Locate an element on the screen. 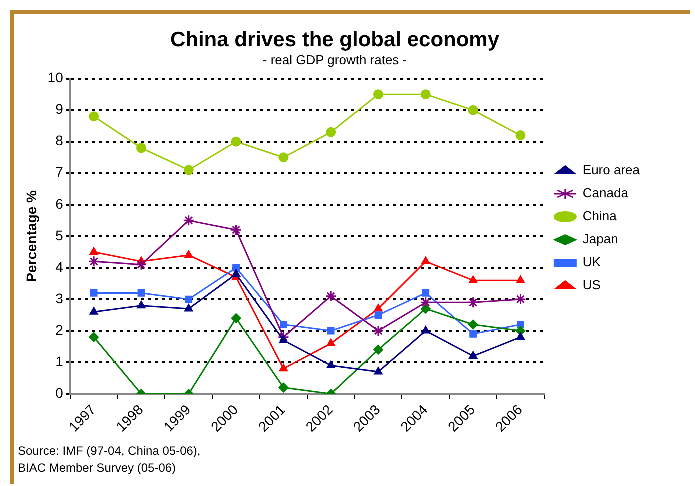 This screenshot has width=695, height=486. chart-subtitle: - real GDP growth rates - is located at coordinates (335, 60).